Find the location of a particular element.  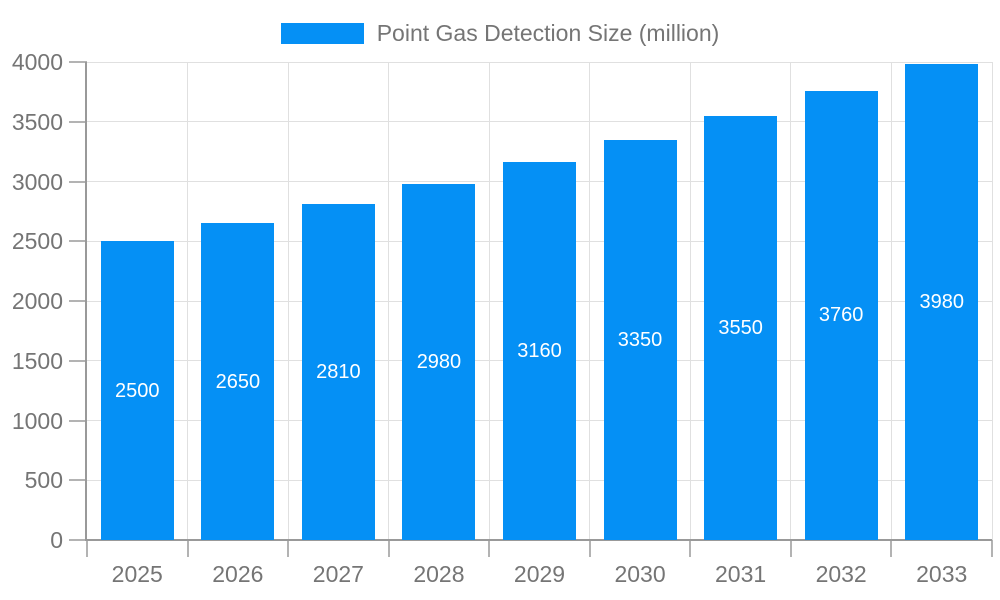

y-axis-label: 3500 is located at coordinates (37, 121).